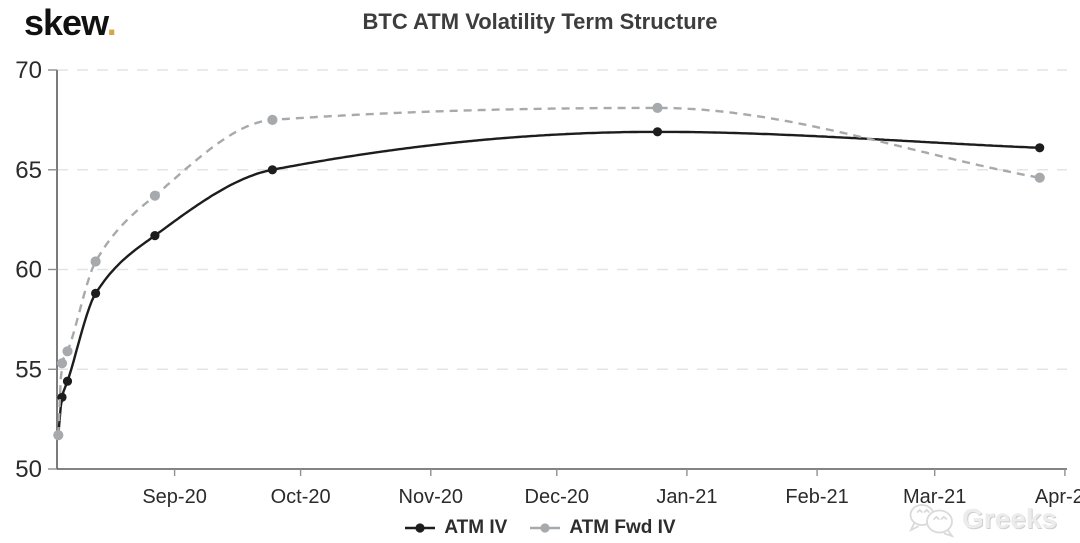  I want to click on legend-label-atm-iv: ATM IV, so click(476, 527).